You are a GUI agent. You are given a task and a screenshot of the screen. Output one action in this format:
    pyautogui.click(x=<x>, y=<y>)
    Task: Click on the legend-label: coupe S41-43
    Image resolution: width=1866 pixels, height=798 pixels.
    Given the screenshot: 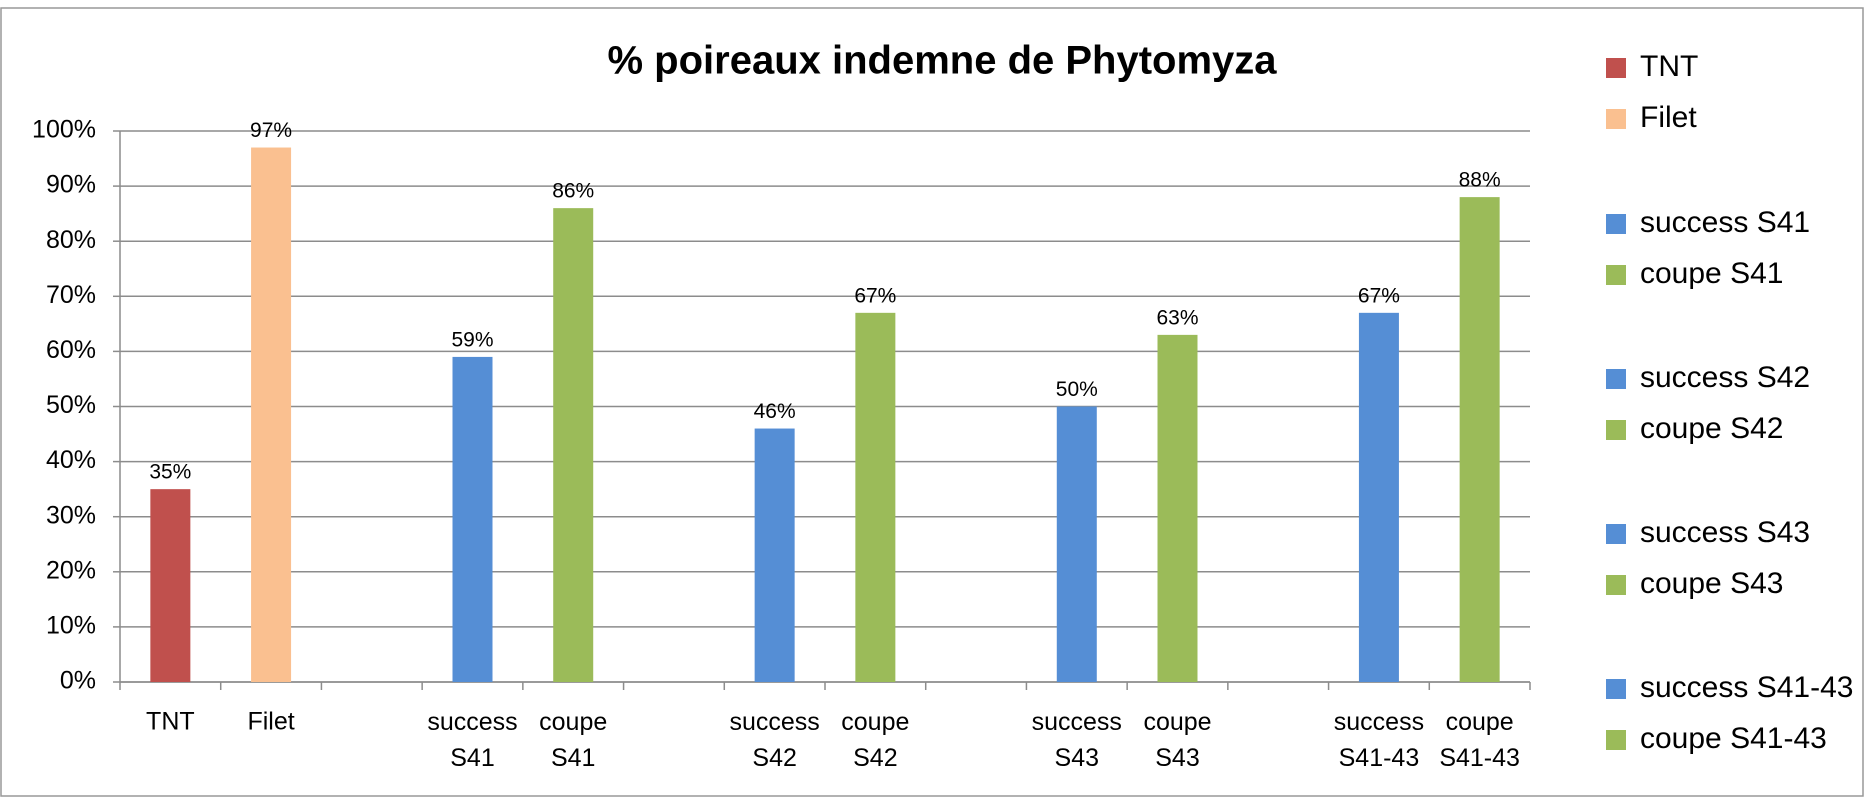 What is the action you would take?
    pyautogui.click(x=1733, y=738)
    